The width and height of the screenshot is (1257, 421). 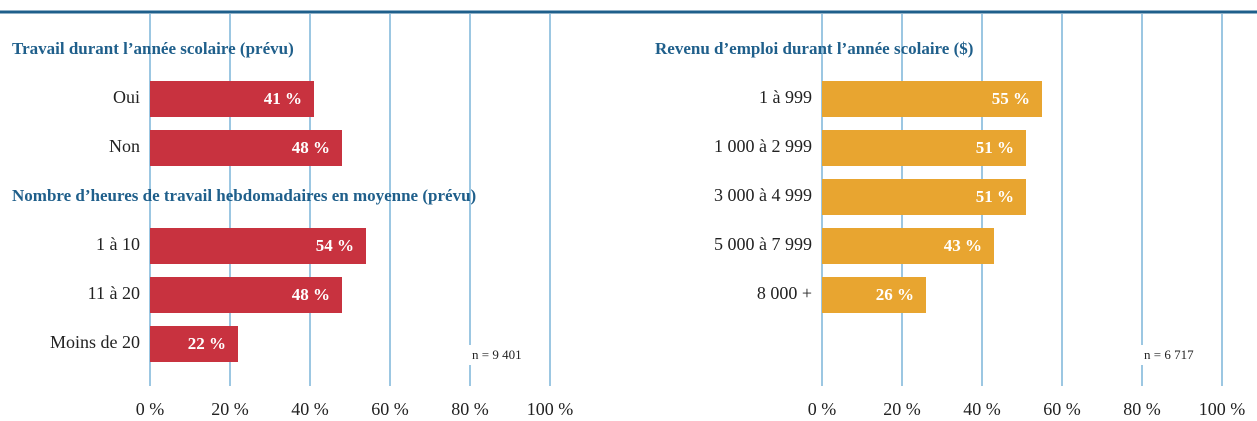 What do you see at coordinates (114, 293) in the screenshot?
I see `category-label: 11 à 20` at bounding box center [114, 293].